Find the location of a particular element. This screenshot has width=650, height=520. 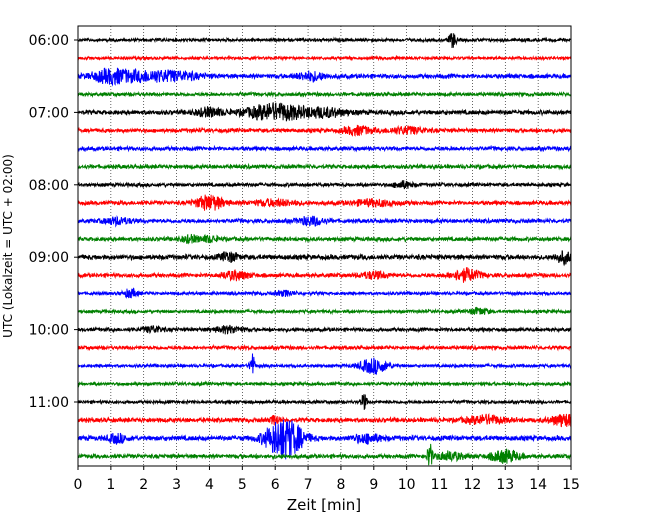

y-axis-label: UTC (Lokalzeit = UTC + 02:00) is located at coordinates (8, 246).